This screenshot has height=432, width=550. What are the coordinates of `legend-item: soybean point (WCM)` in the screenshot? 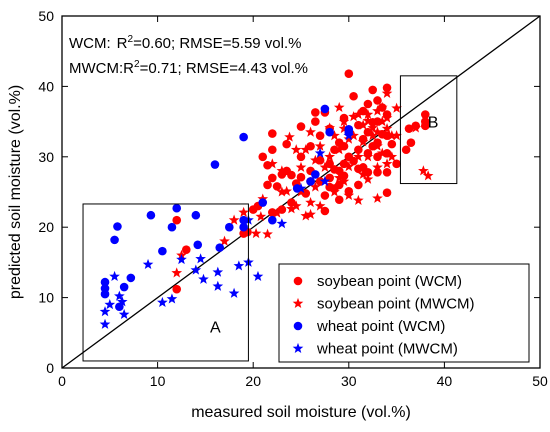 It's located at (377, 281).